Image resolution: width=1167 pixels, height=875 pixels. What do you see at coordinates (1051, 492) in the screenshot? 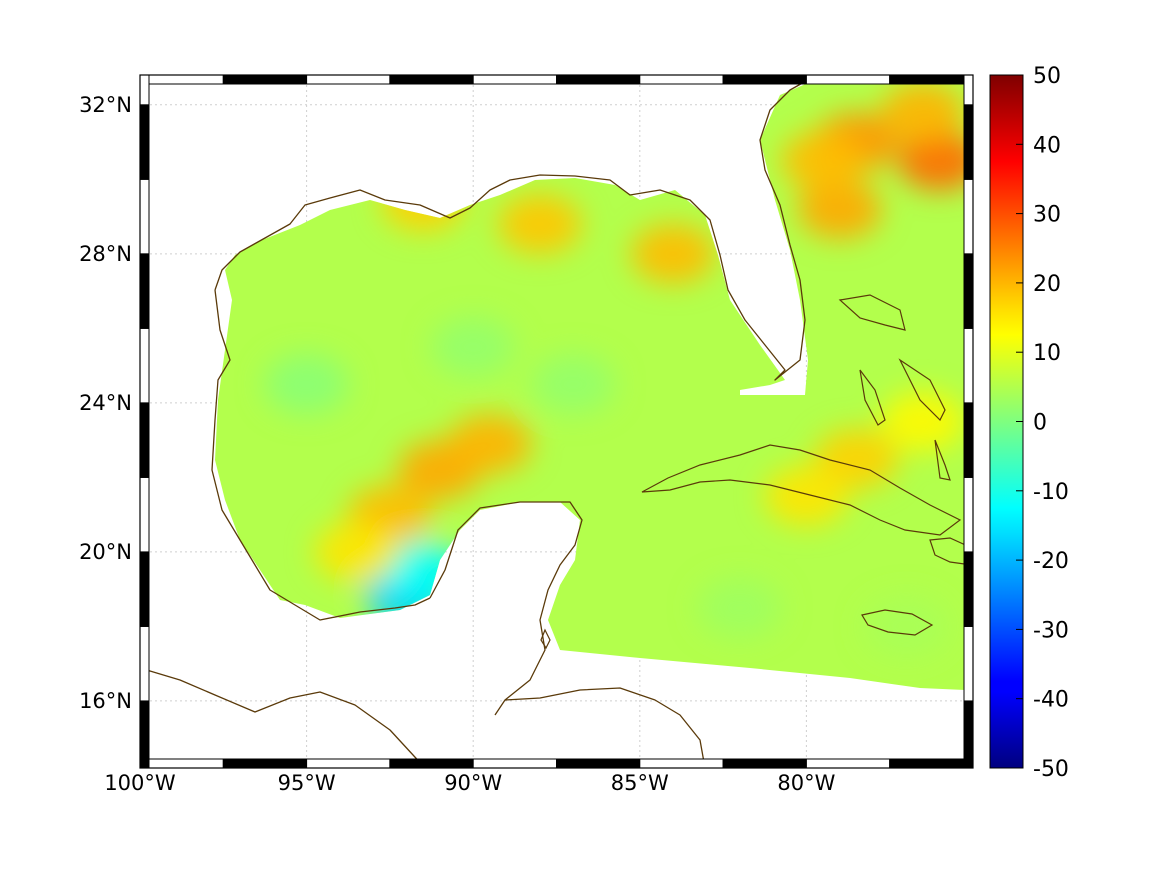
I see `colorbar-tick-label: -10` at bounding box center [1051, 492].